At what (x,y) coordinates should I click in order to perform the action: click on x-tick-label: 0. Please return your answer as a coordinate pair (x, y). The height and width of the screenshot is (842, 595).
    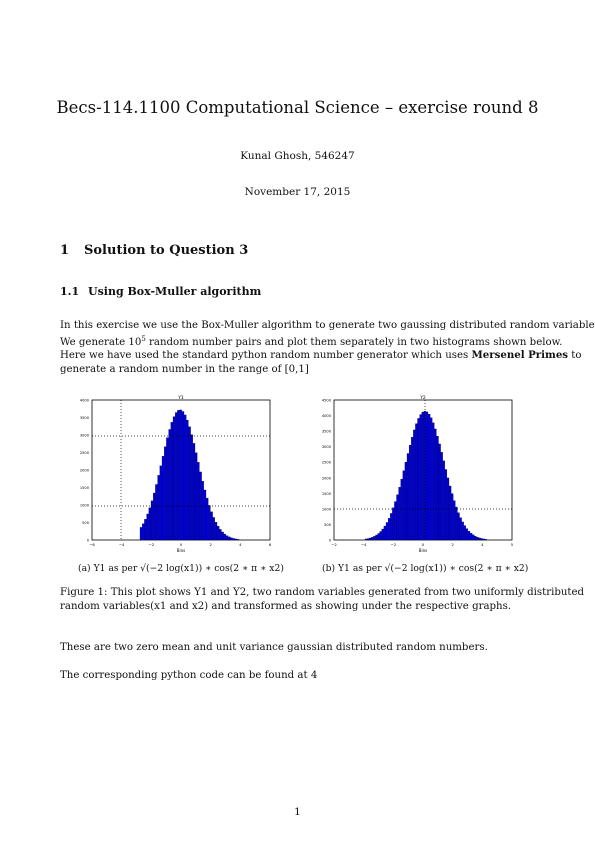
    Looking at the image, I should click on (423, 544).